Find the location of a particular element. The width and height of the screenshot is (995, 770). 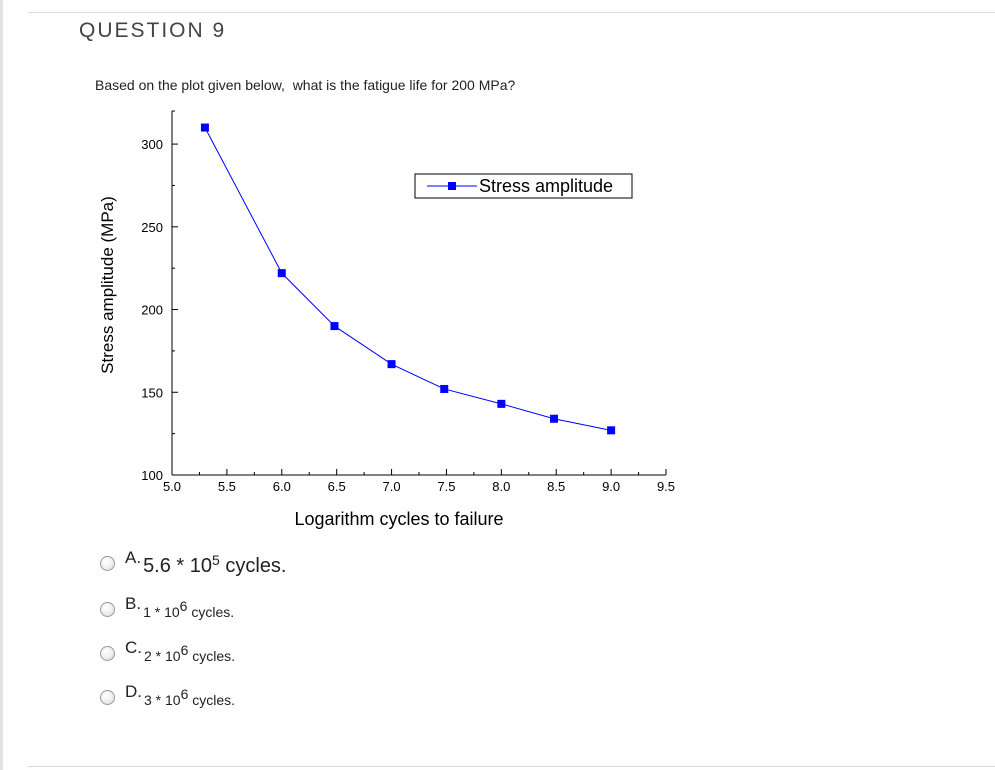

x-tick-label: 7.5 is located at coordinates (446, 486).